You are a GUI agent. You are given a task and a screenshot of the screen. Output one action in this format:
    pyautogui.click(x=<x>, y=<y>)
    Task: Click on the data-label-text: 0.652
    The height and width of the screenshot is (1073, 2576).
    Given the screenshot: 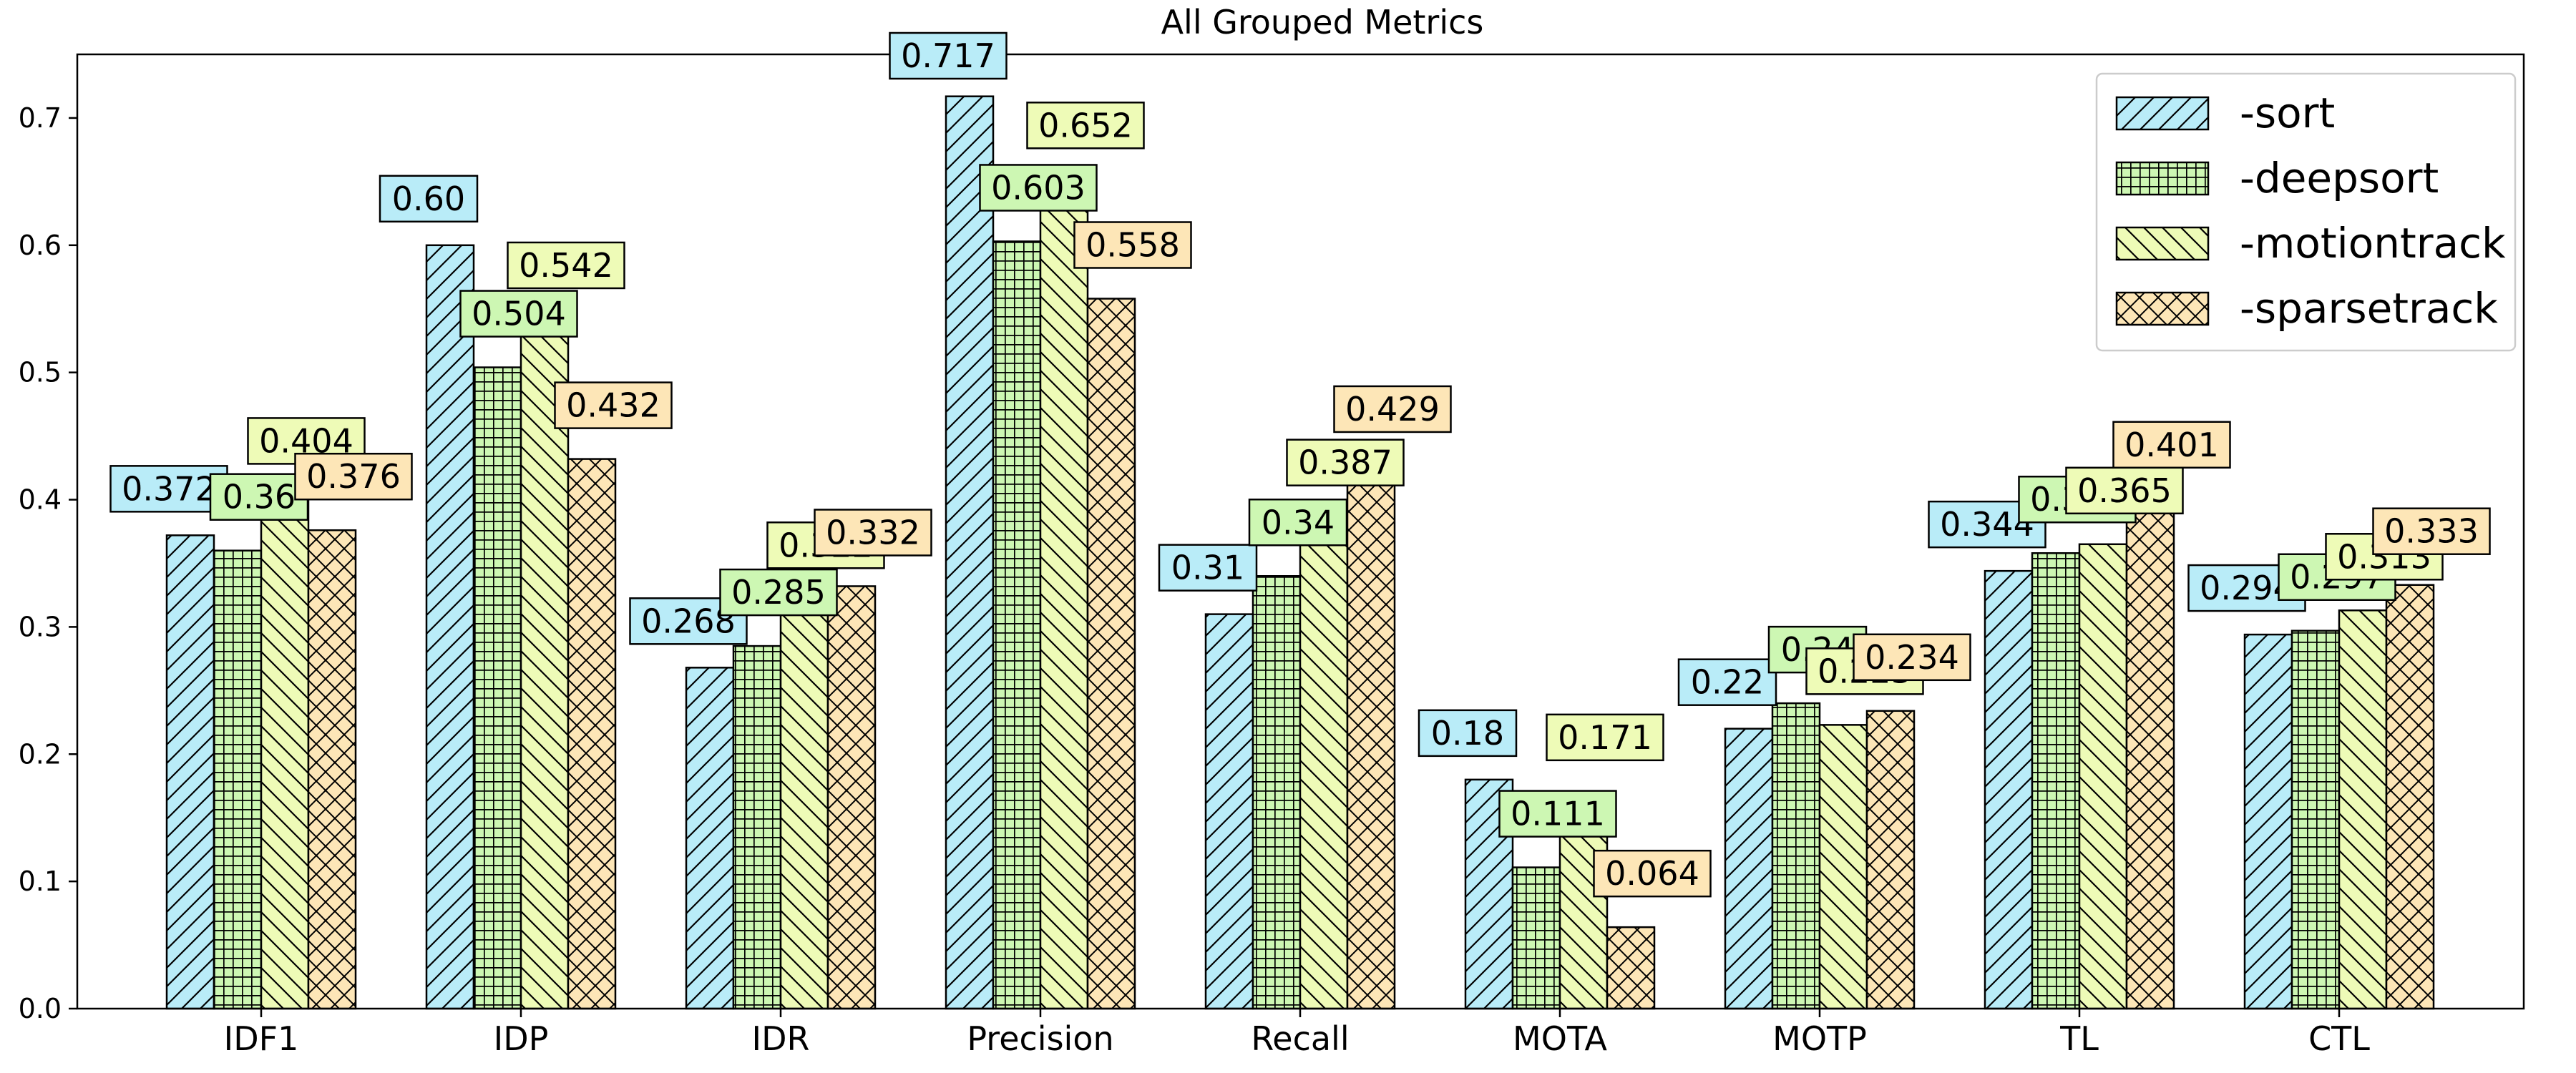 What is the action you would take?
    pyautogui.click(x=1085, y=125)
    